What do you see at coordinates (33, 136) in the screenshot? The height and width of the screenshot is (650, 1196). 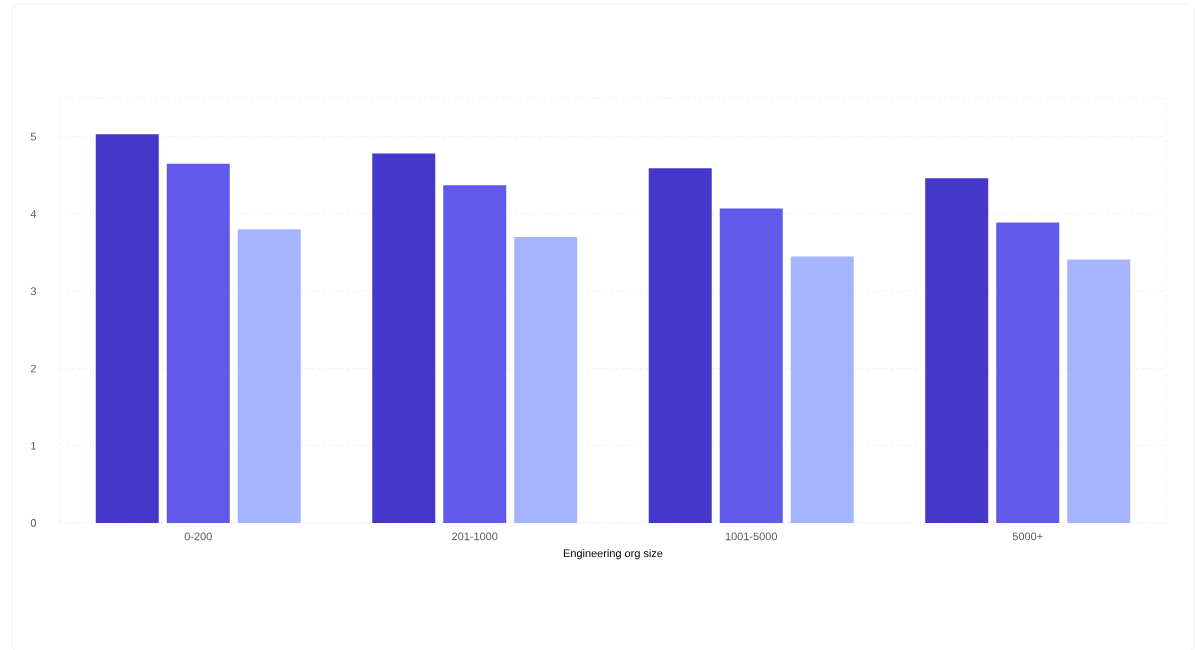 I see `y-tick-label: 5` at bounding box center [33, 136].